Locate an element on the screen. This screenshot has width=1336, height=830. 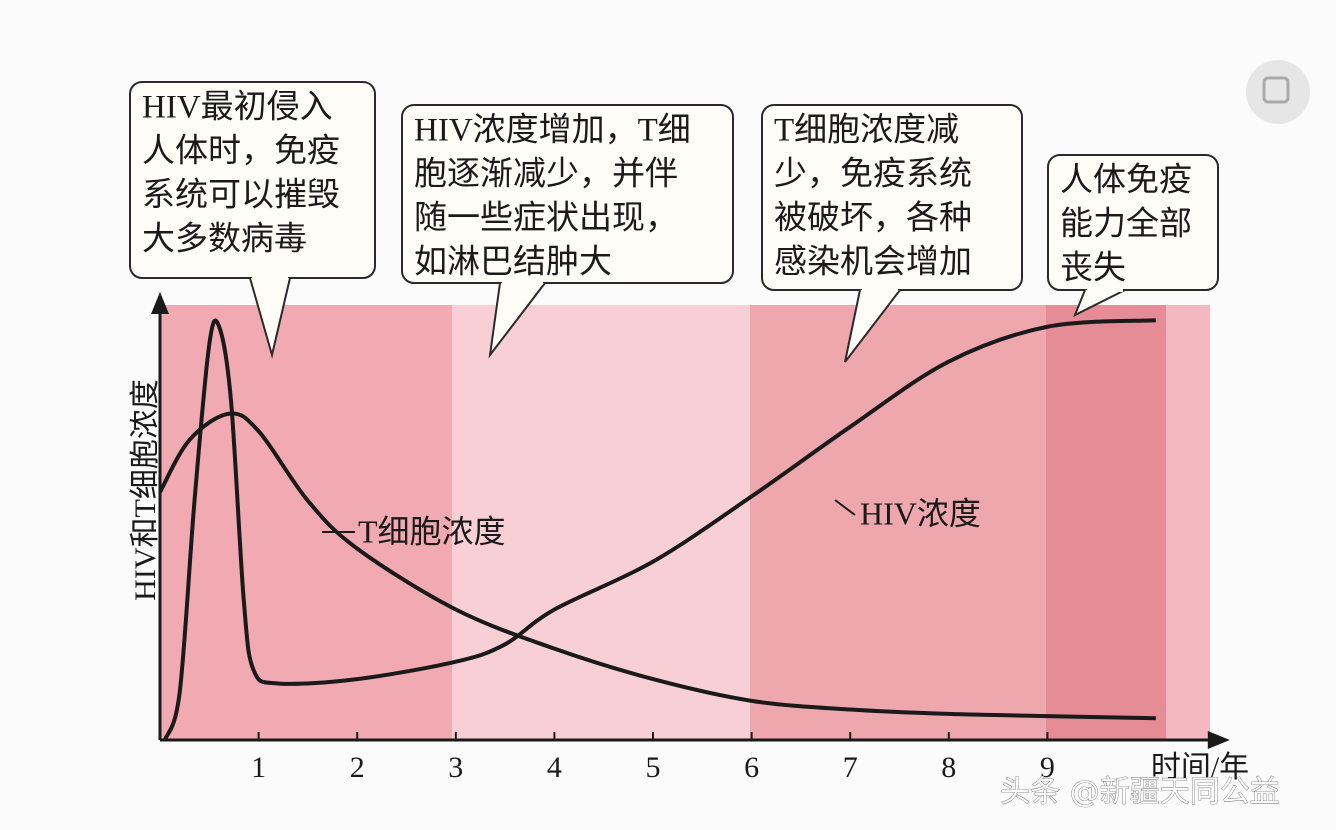
series-label: T细胞浓度 is located at coordinates (432, 531).